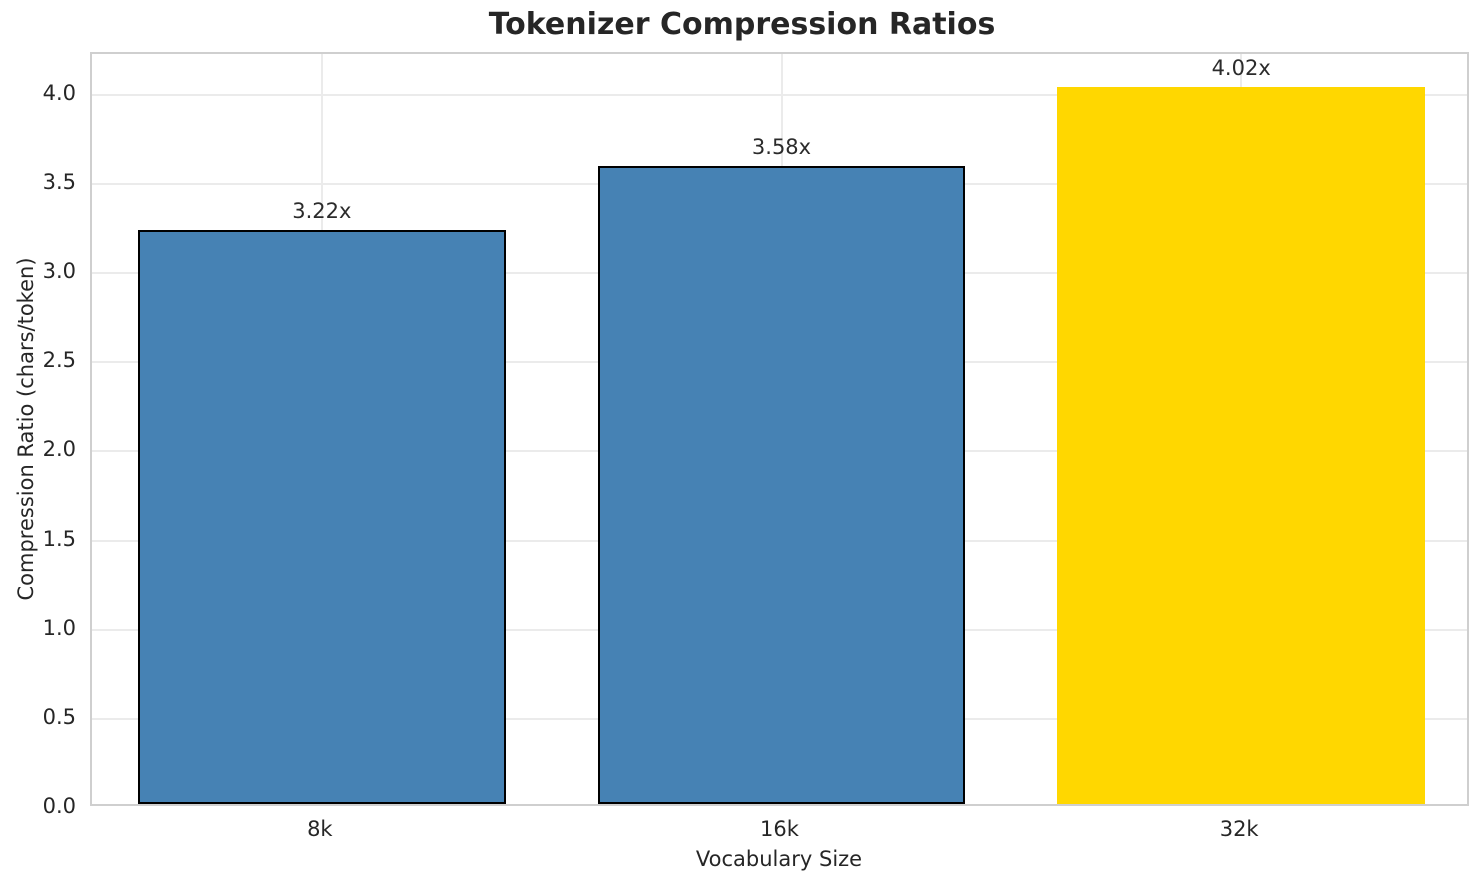  Describe the element at coordinates (1241, 68) in the screenshot. I see `bar-value-label: 4.02x` at that location.